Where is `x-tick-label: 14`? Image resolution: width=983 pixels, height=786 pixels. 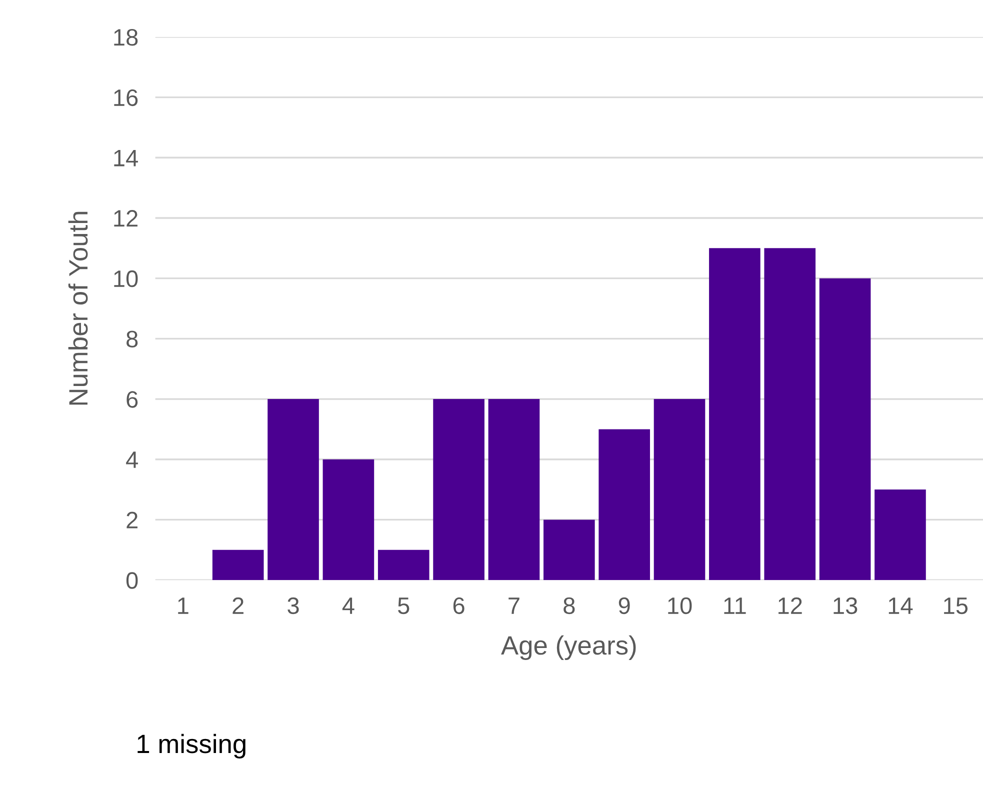 x-tick-label: 14 is located at coordinates (900, 606).